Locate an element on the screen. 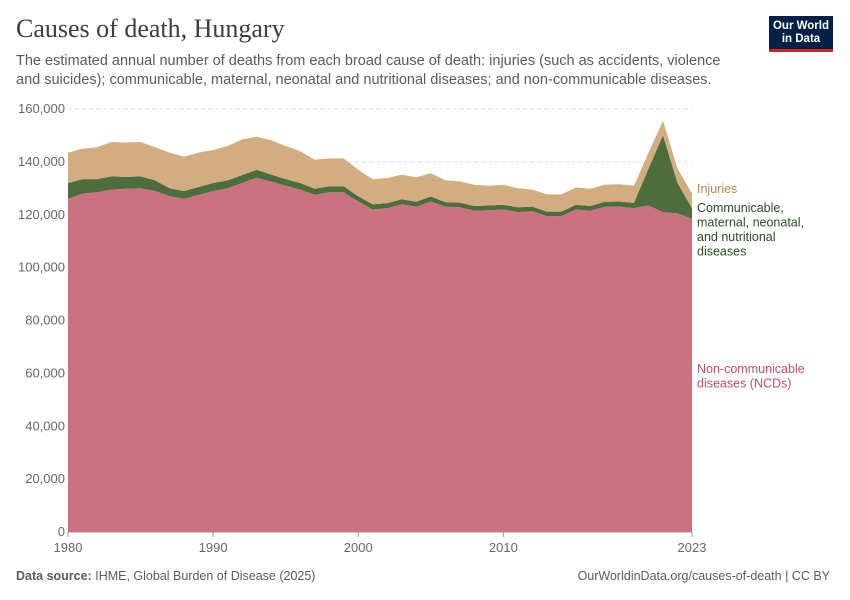  y-tick-label: 140,000 is located at coordinates (41, 161).